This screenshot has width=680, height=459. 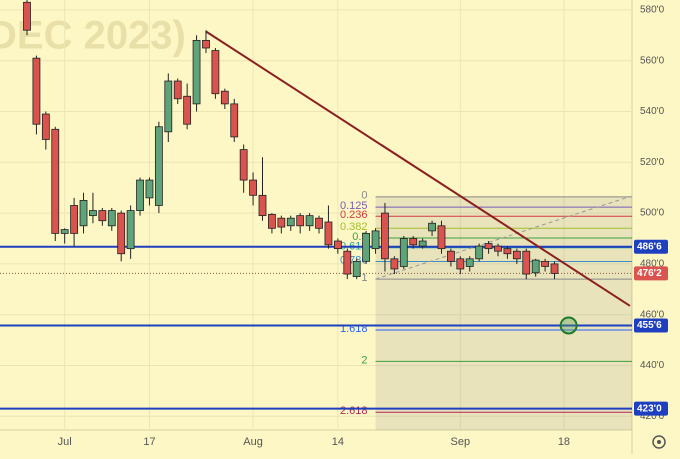 What do you see at coordinates (338, 442) in the screenshot?
I see `x-tick-label: 14` at bounding box center [338, 442].